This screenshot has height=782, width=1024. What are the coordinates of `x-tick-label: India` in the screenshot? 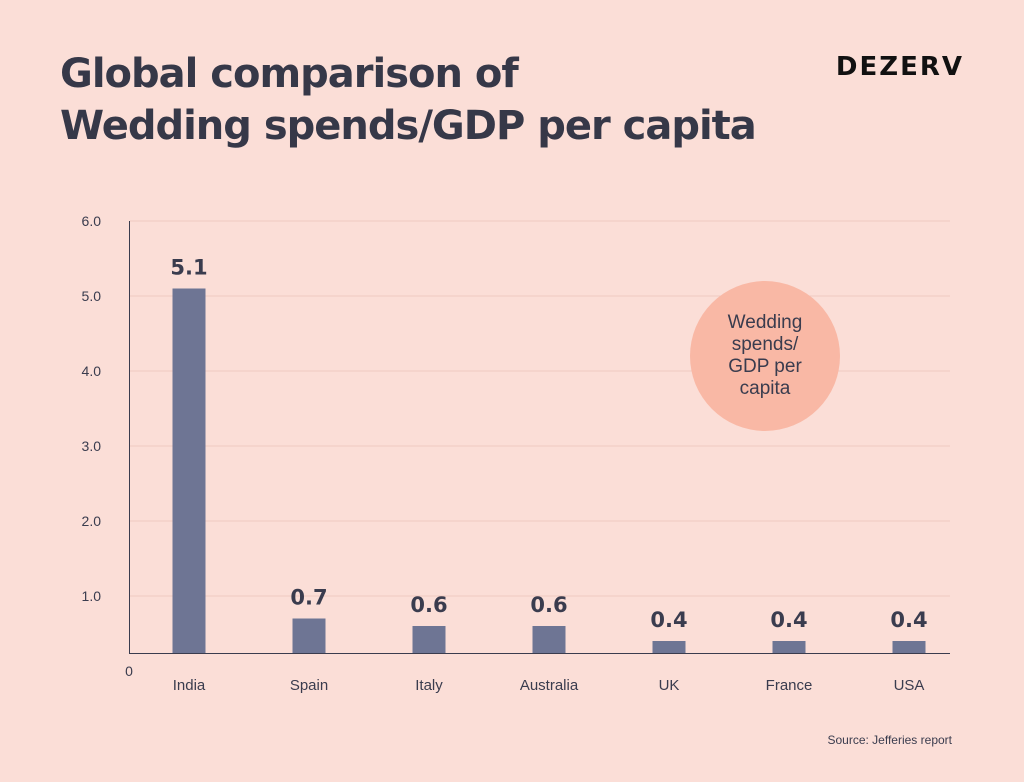 It's located at (189, 685).